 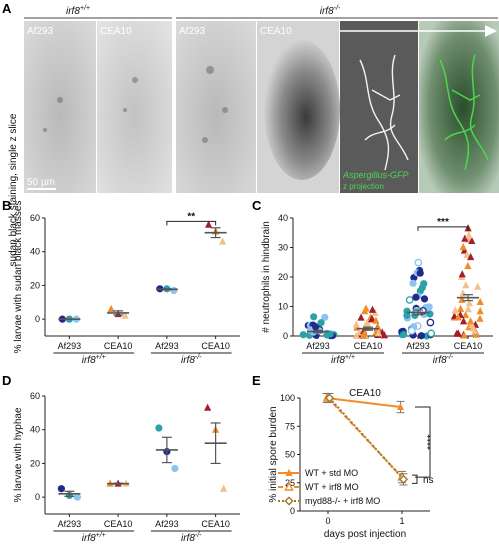 What do you see at coordinates (7, 8) in the screenshot?
I see `panel-label-a: A` at bounding box center [7, 8].